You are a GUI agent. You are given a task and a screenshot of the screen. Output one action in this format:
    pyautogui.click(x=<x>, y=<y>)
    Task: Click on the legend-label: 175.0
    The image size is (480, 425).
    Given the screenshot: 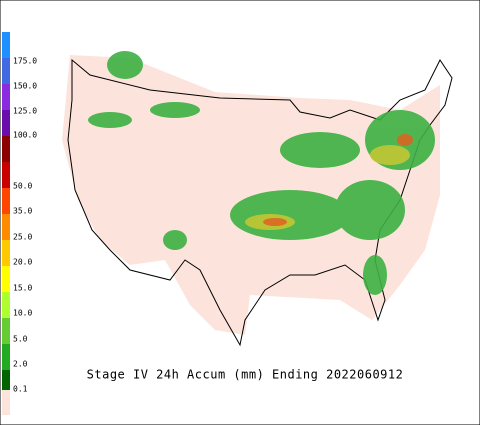 What is the action you would take?
    pyautogui.click(x=25, y=61)
    